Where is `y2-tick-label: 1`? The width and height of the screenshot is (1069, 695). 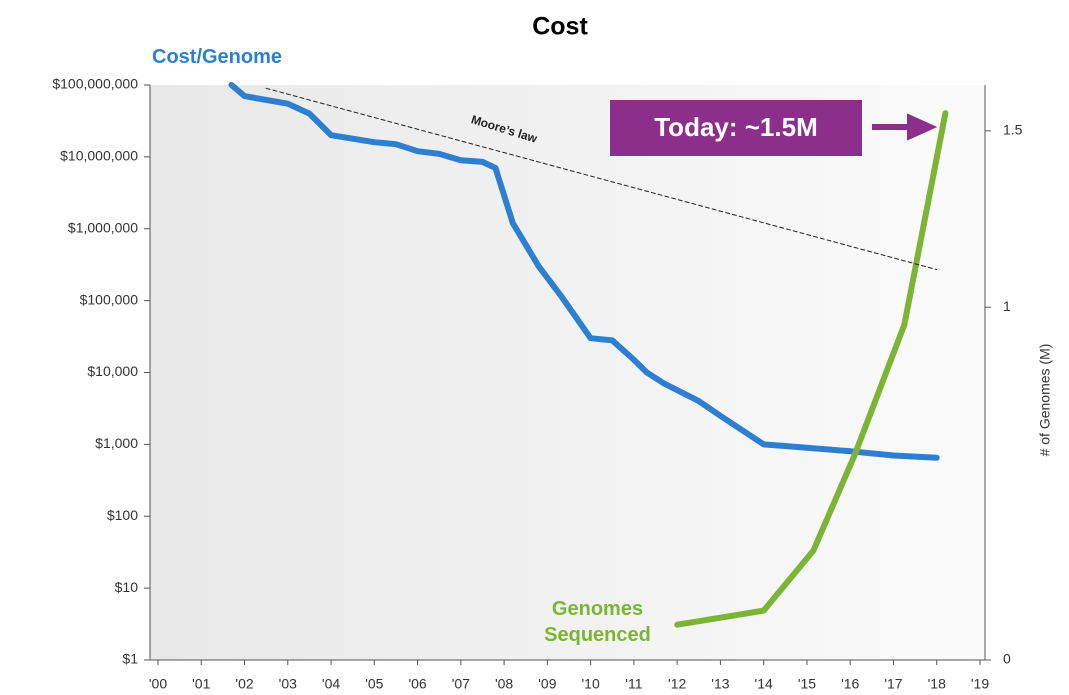 y2-tick-label: 1 is located at coordinates (1007, 306).